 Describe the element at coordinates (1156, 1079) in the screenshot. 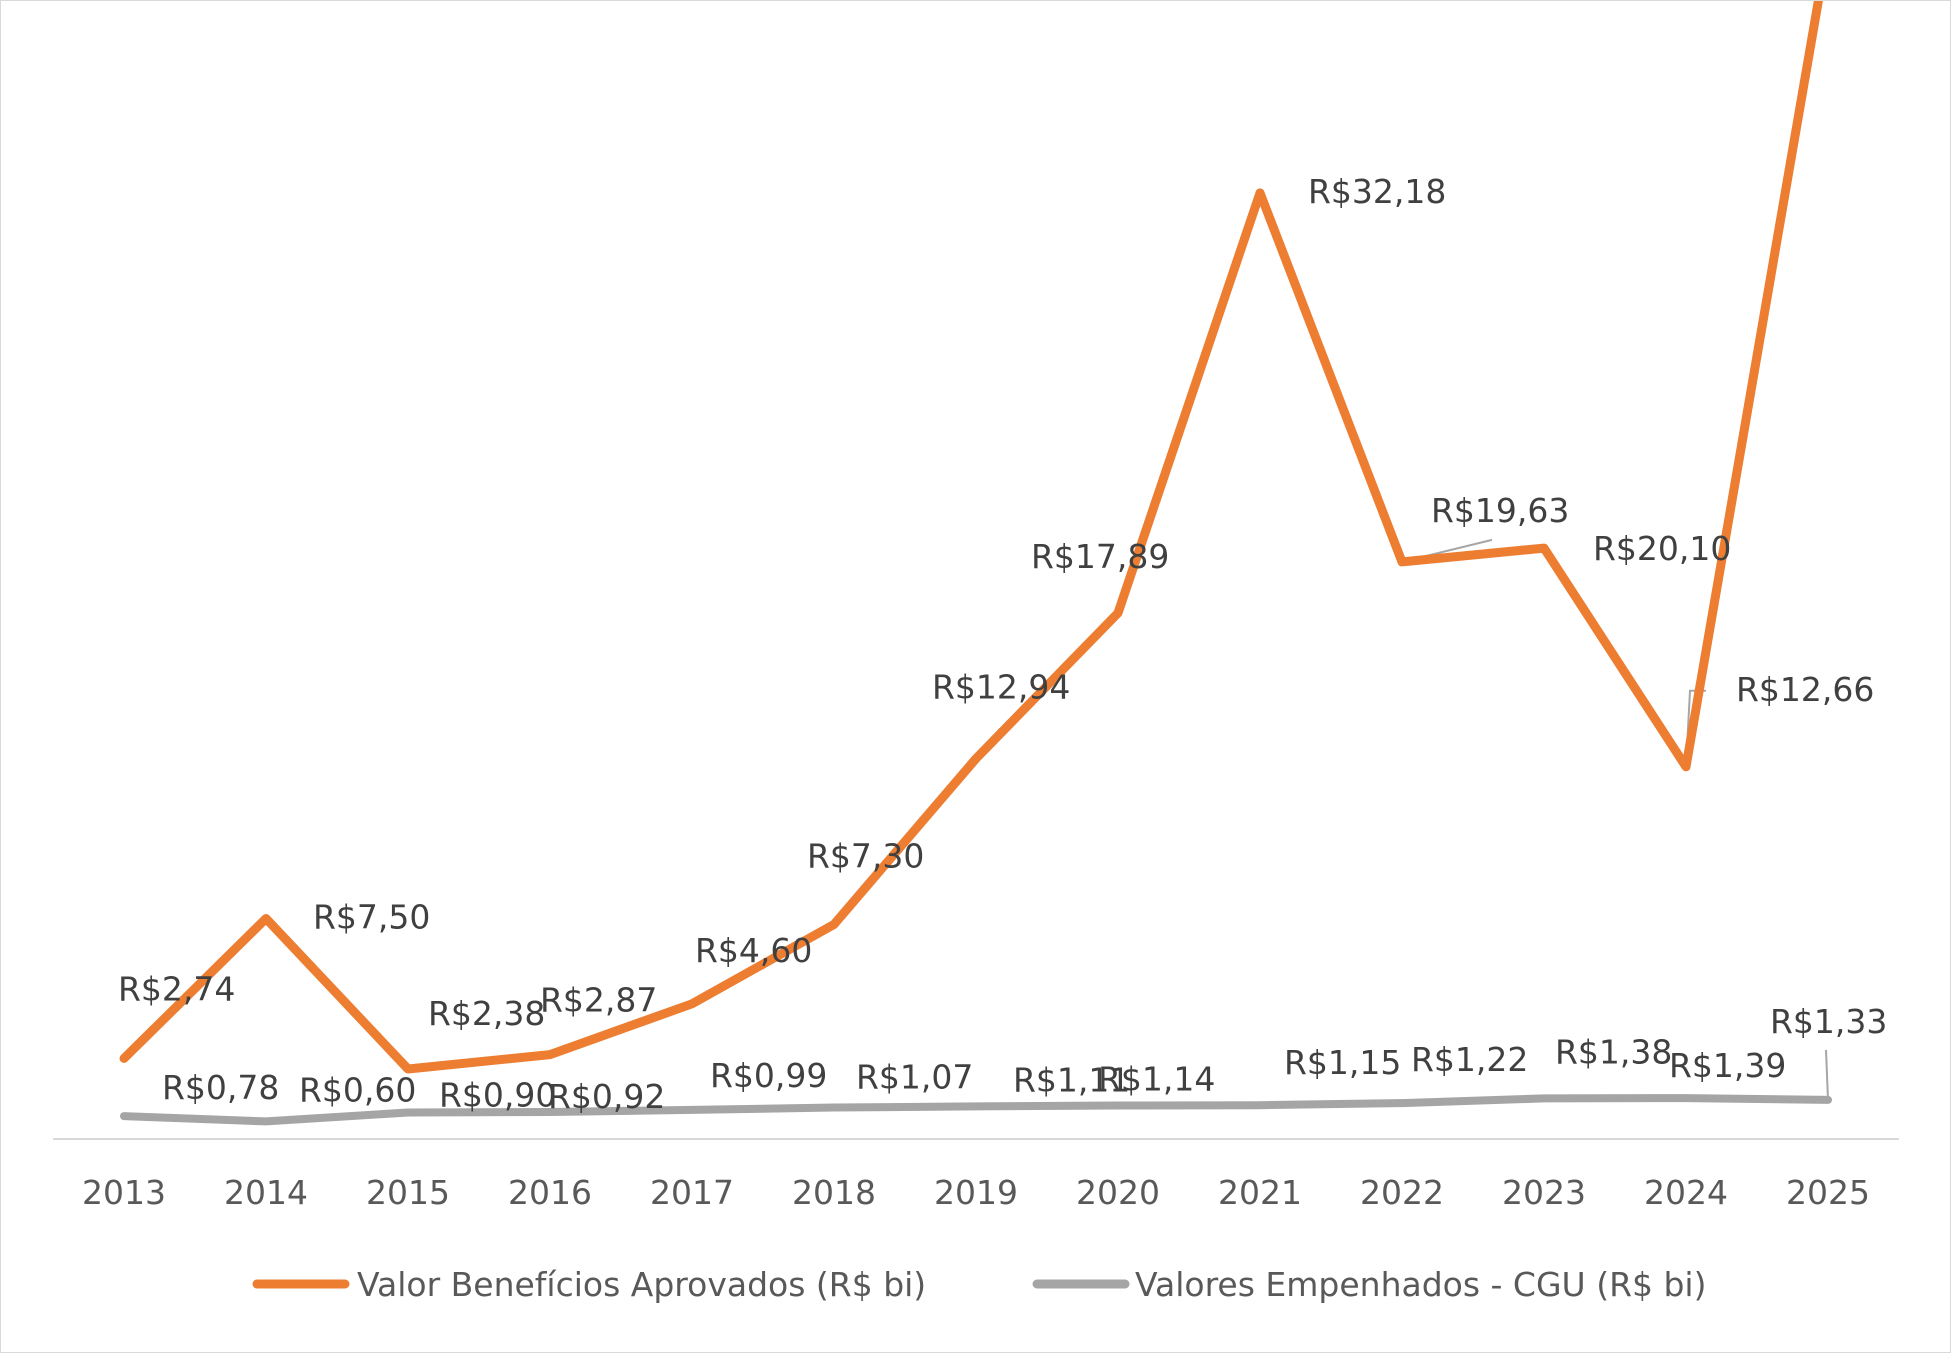

I see `data-label-empenhados-2020: R$1,14` at that location.